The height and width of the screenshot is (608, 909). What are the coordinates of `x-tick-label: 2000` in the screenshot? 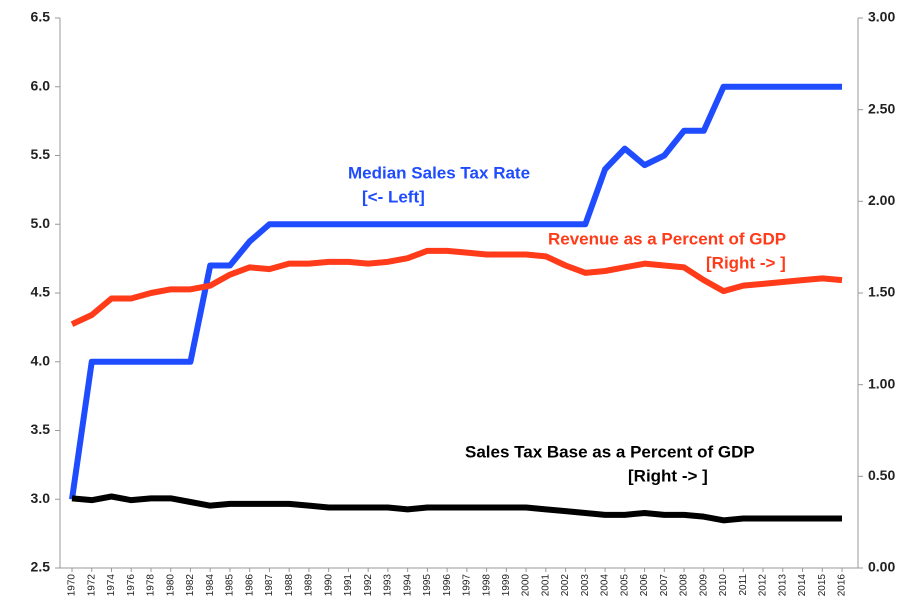 It's located at (526, 585).